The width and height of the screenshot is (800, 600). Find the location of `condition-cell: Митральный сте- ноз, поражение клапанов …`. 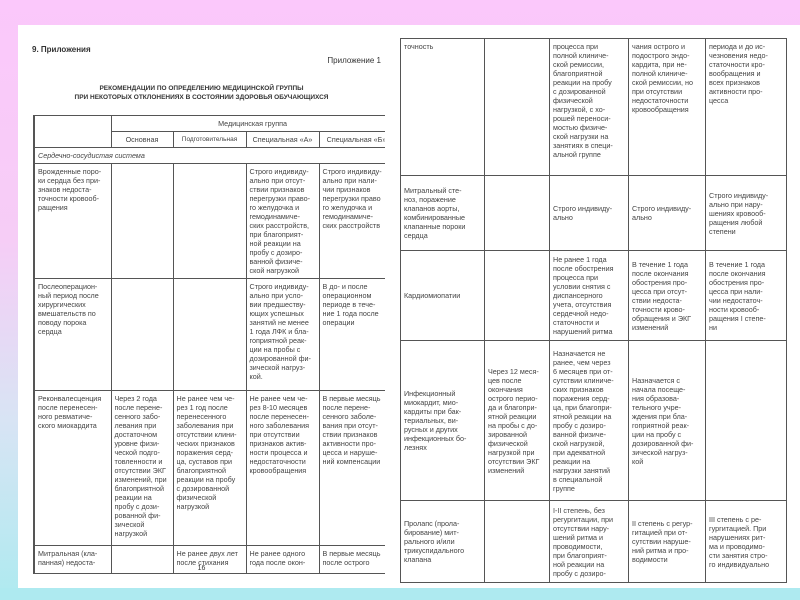

condition-cell: Митральный сте- ноз, поражение клапанов … is located at coordinates (442, 213).